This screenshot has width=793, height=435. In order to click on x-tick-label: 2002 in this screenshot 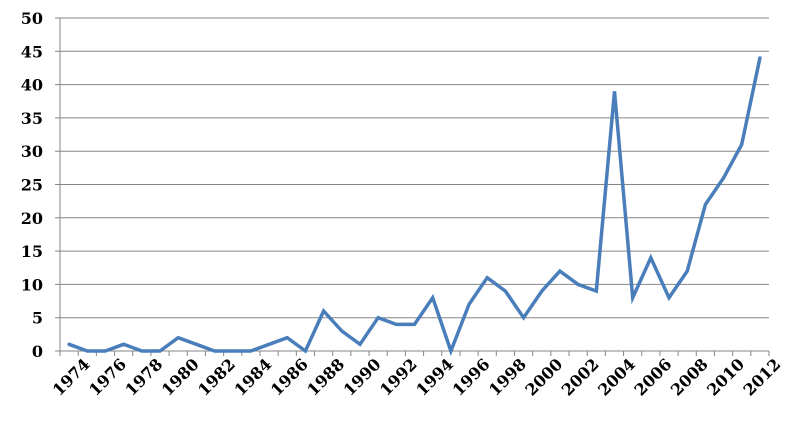, I will do `click(580, 377)`.